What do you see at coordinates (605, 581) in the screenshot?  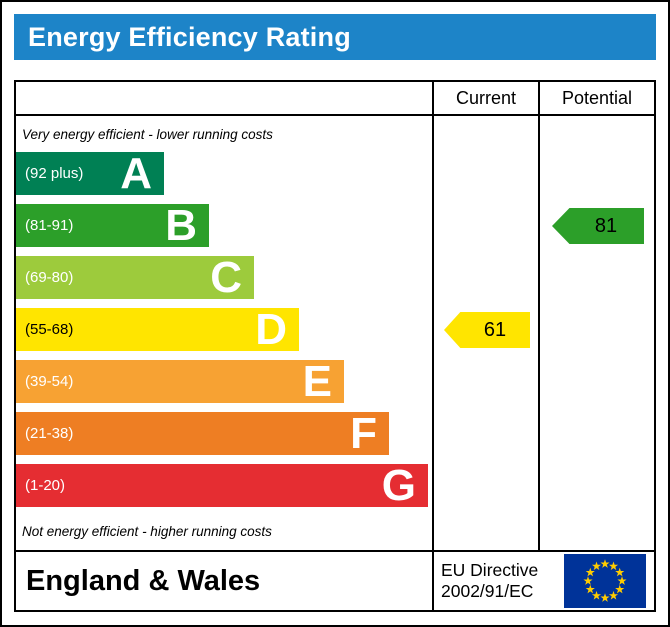 I see `eu-flag-icon` at bounding box center [605, 581].